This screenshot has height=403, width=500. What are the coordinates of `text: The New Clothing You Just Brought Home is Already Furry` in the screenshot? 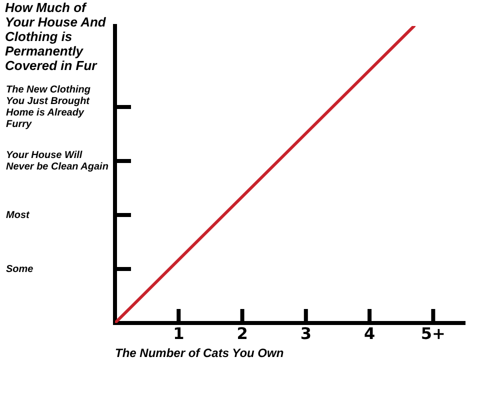 It's located at (48, 107).